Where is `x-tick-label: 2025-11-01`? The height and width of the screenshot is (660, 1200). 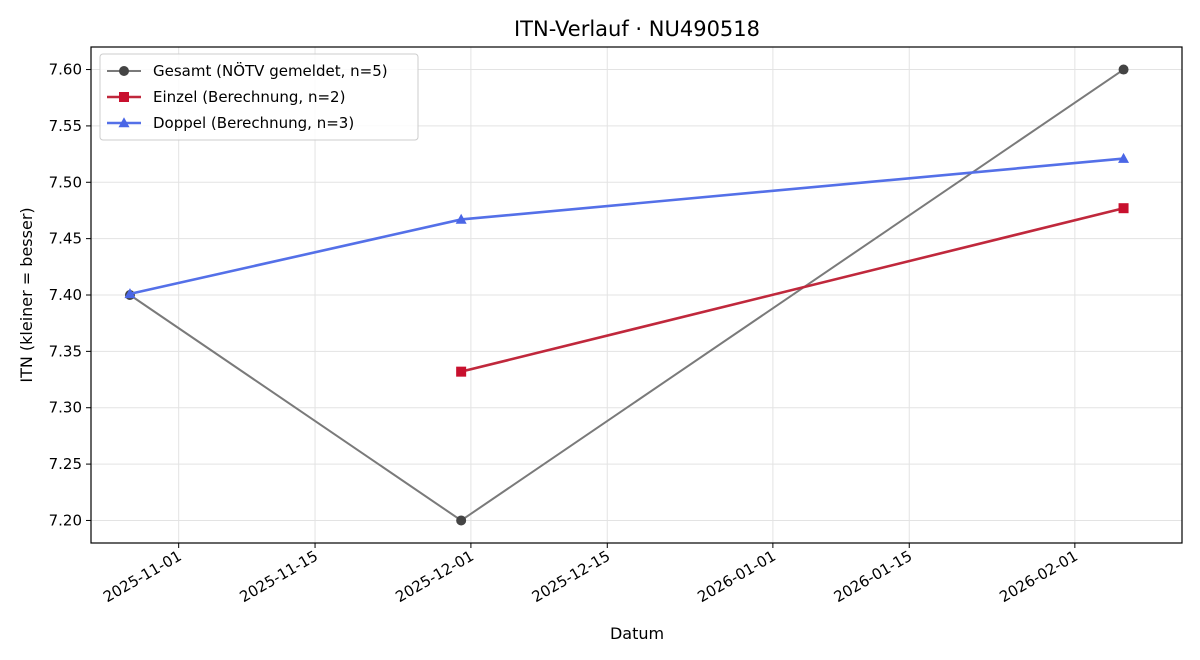
x-tick-label: 2025-11-01 is located at coordinates (142, 576).